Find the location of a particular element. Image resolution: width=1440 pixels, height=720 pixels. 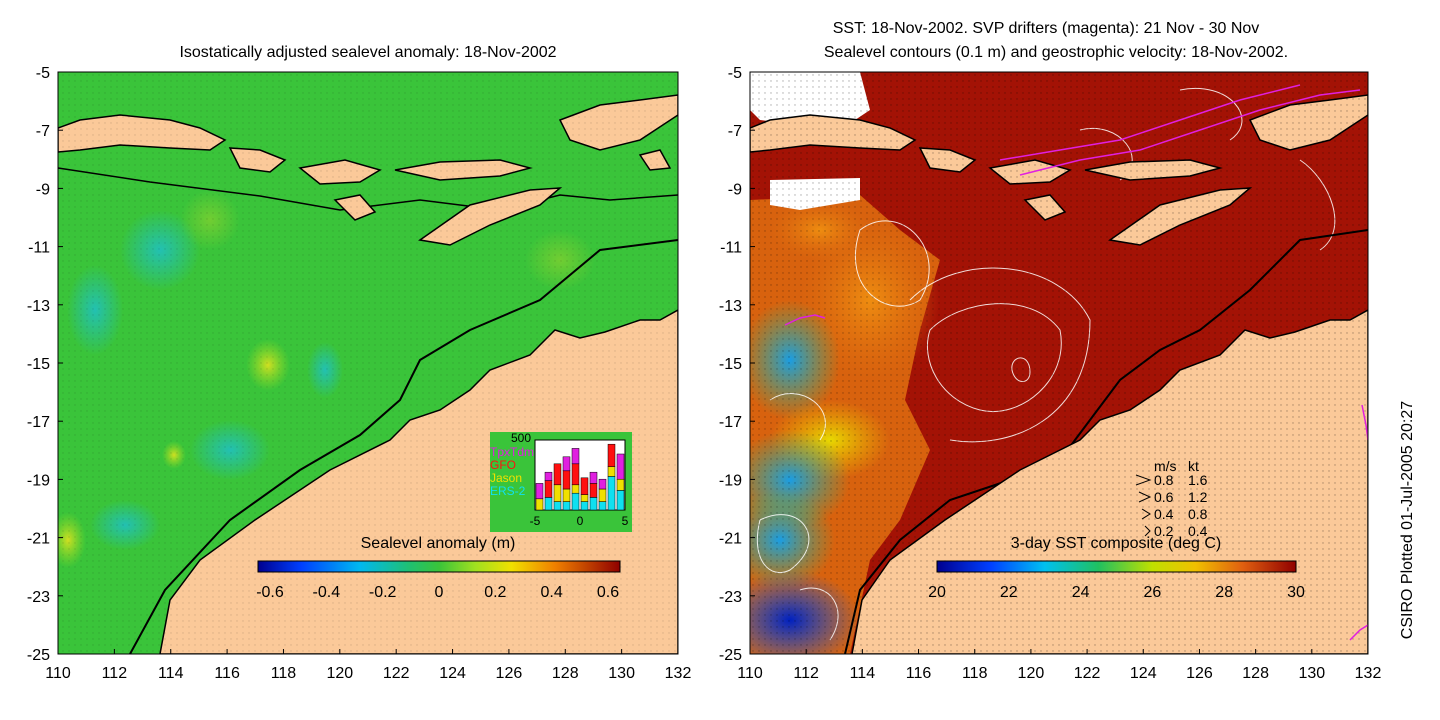

colorbar-tick-label: -0.4 is located at coordinates (327, 592).